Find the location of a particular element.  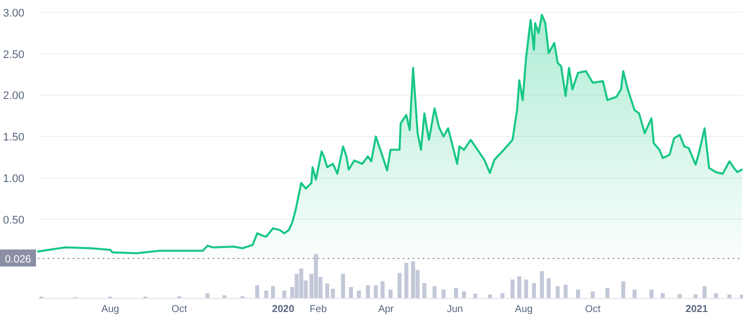

x-tick-label: 2021 is located at coordinates (697, 309).